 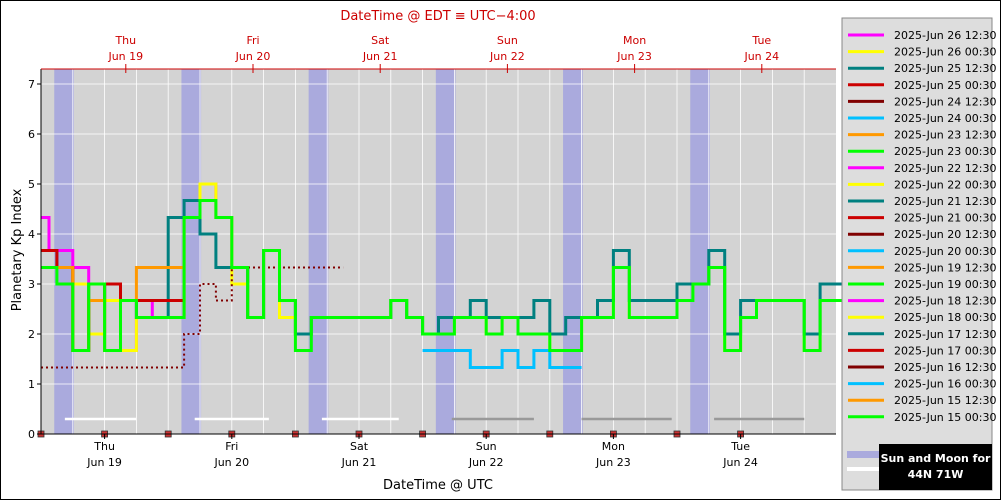 What do you see at coordinates (359, 446) in the screenshot?
I see `x-tick-label-dow: Sat` at bounding box center [359, 446].